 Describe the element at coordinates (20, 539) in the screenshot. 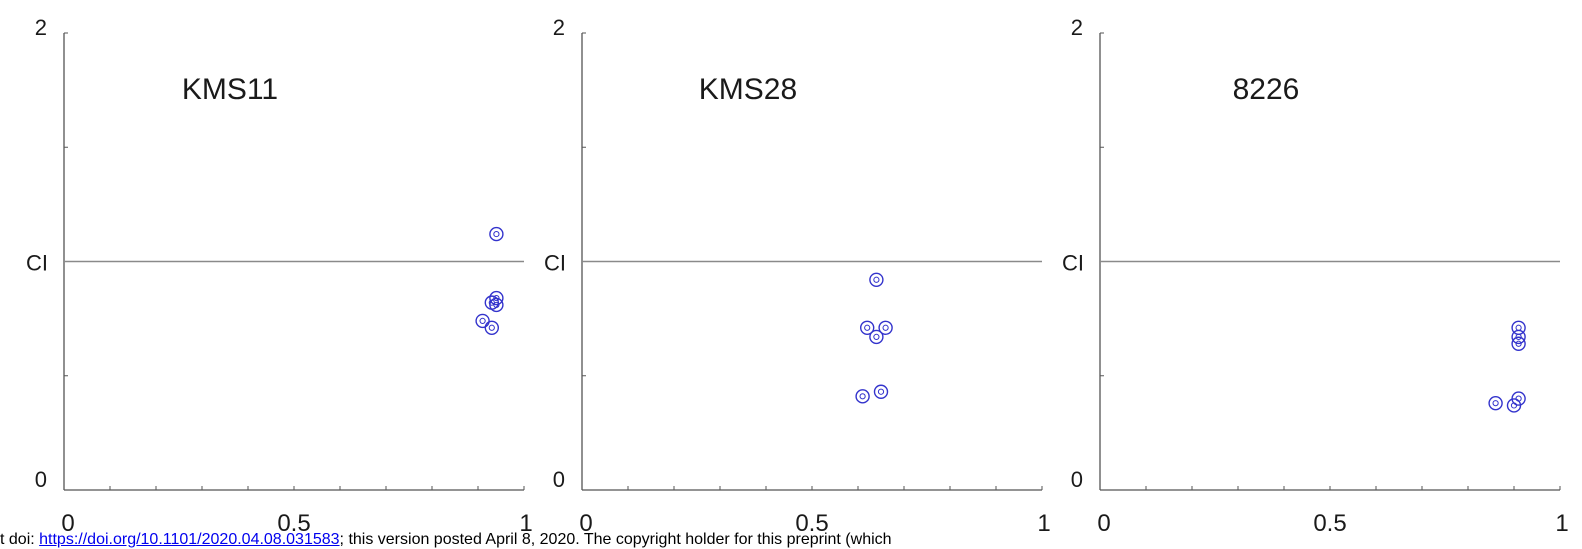

I see `footer-prefix: t doi:` at that location.